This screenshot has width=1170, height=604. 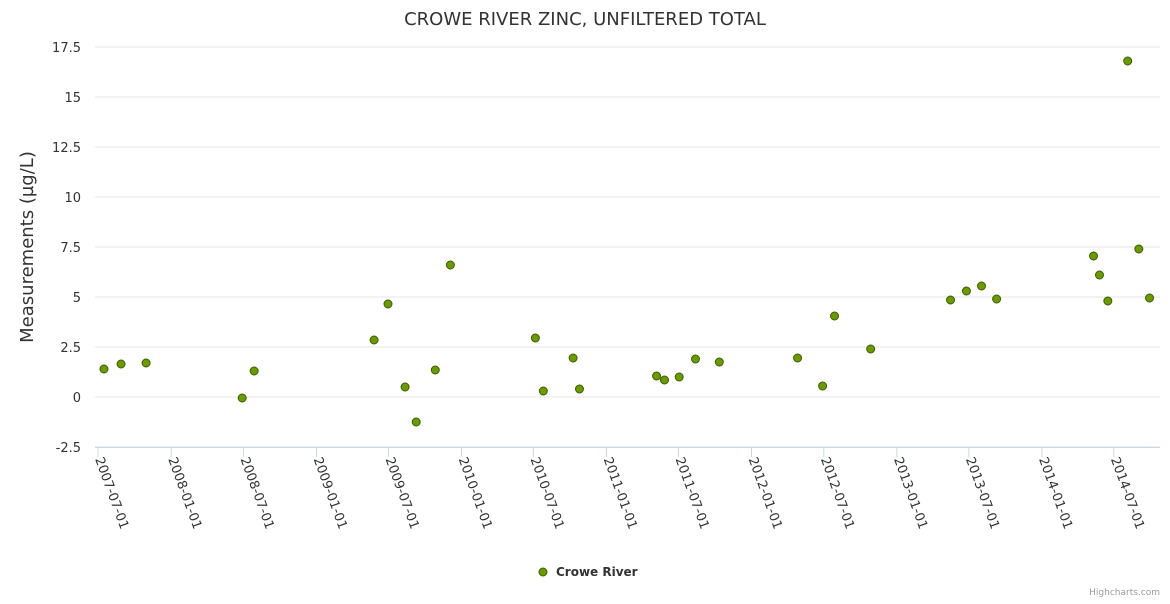 What do you see at coordinates (1055, 493) in the screenshot?
I see `x-tick-label: 2014-01-01` at bounding box center [1055, 493].